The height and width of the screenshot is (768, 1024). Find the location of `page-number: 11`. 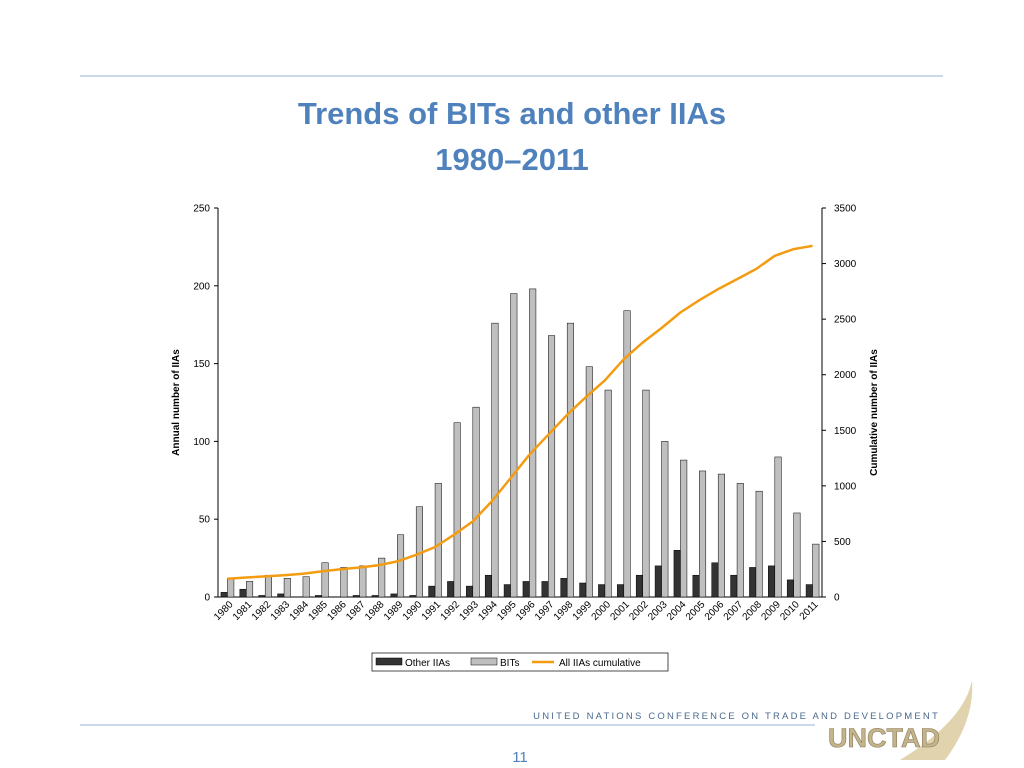

page-number: 11 is located at coordinates (520, 757).